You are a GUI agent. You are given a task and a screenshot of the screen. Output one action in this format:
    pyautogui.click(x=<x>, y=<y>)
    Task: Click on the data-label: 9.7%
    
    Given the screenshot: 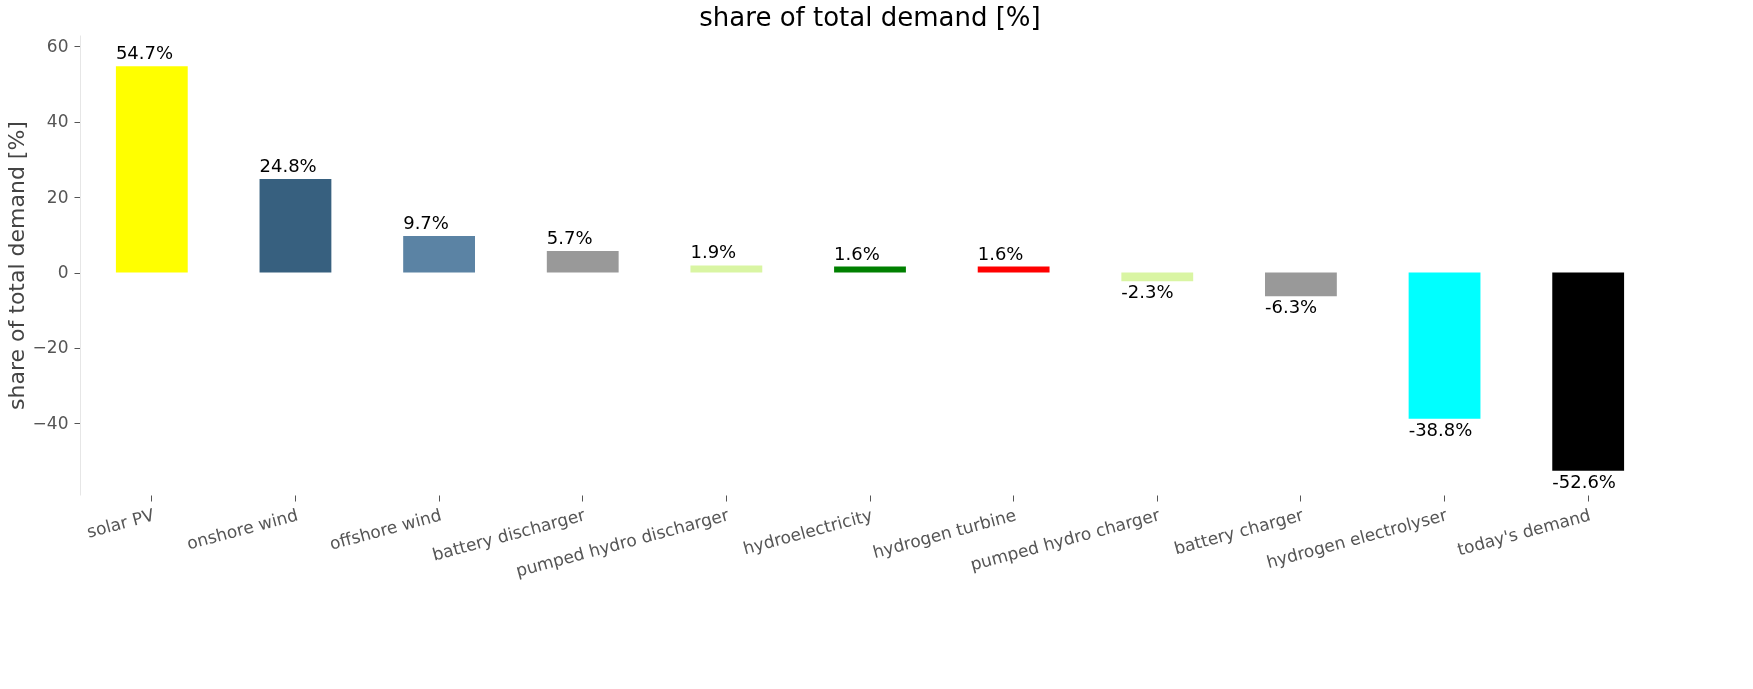 What is the action you would take?
    pyautogui.click(x=426, y=222)
    